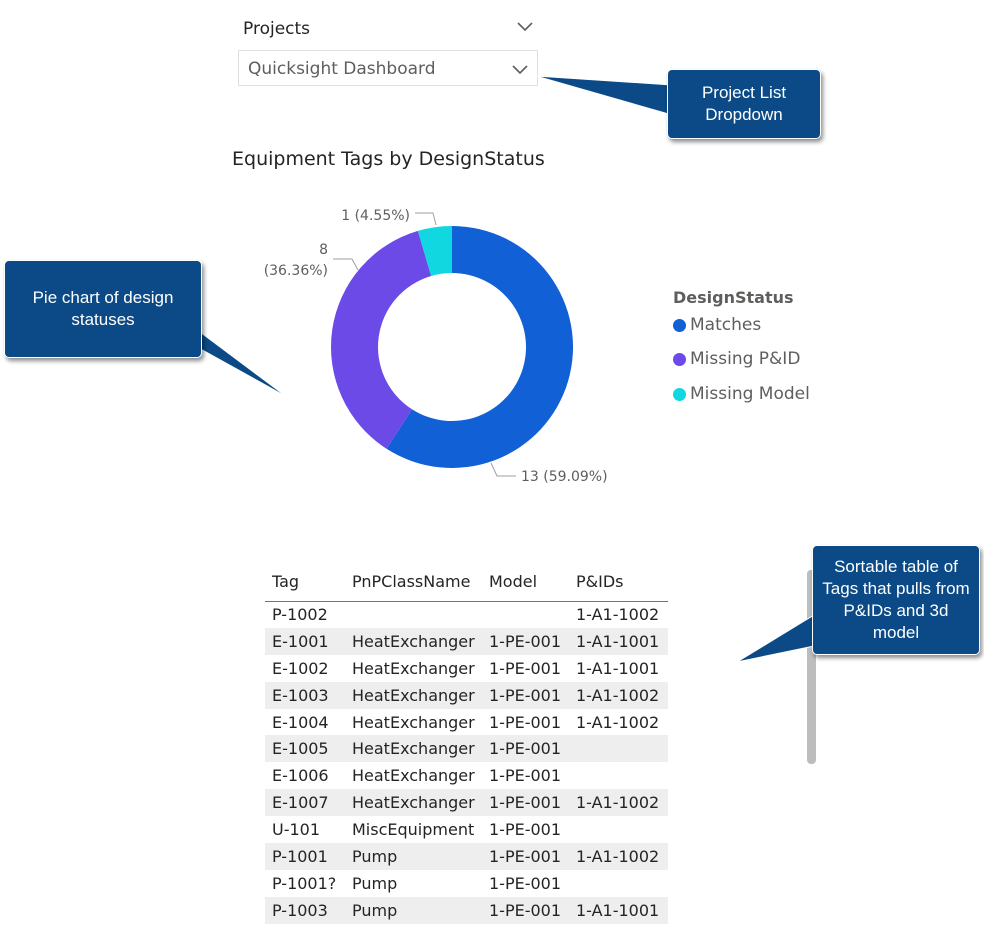 The width and height of the screenshot is (984, 937). I want to click on dropdown-selected-value: Quicksight Dashboard, so click(342, 69).